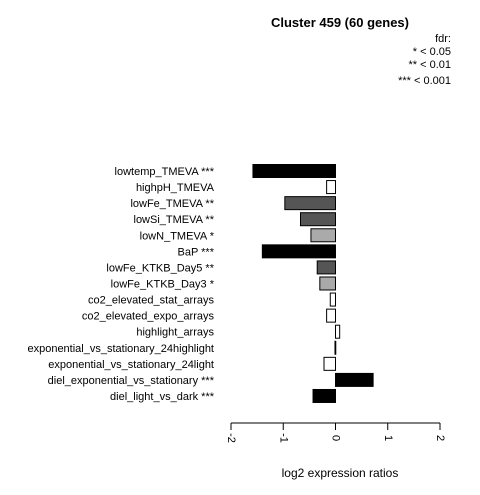 Image resolution: width=480 pixels, height=495 pixels. Describe the element at coordinates (388, 438) in the screenshot. I see `x-tick-label-4: 1` at that location.